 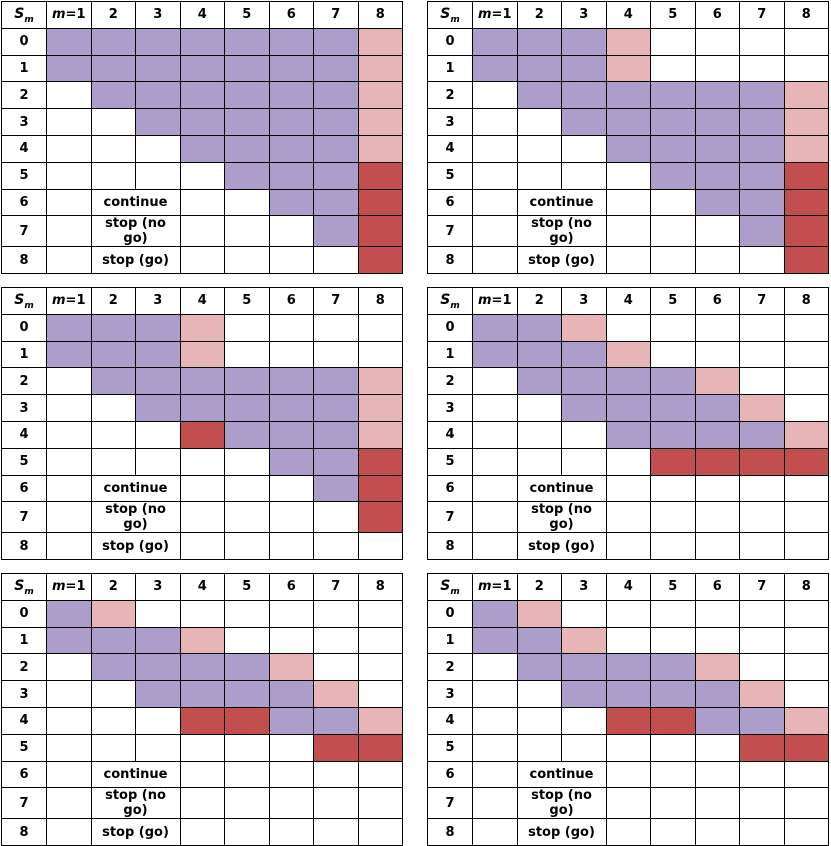 What do you see at coordinates (202, 68) in the screenshot?
I see `table-row: 1` at bounding box center [202, 68].